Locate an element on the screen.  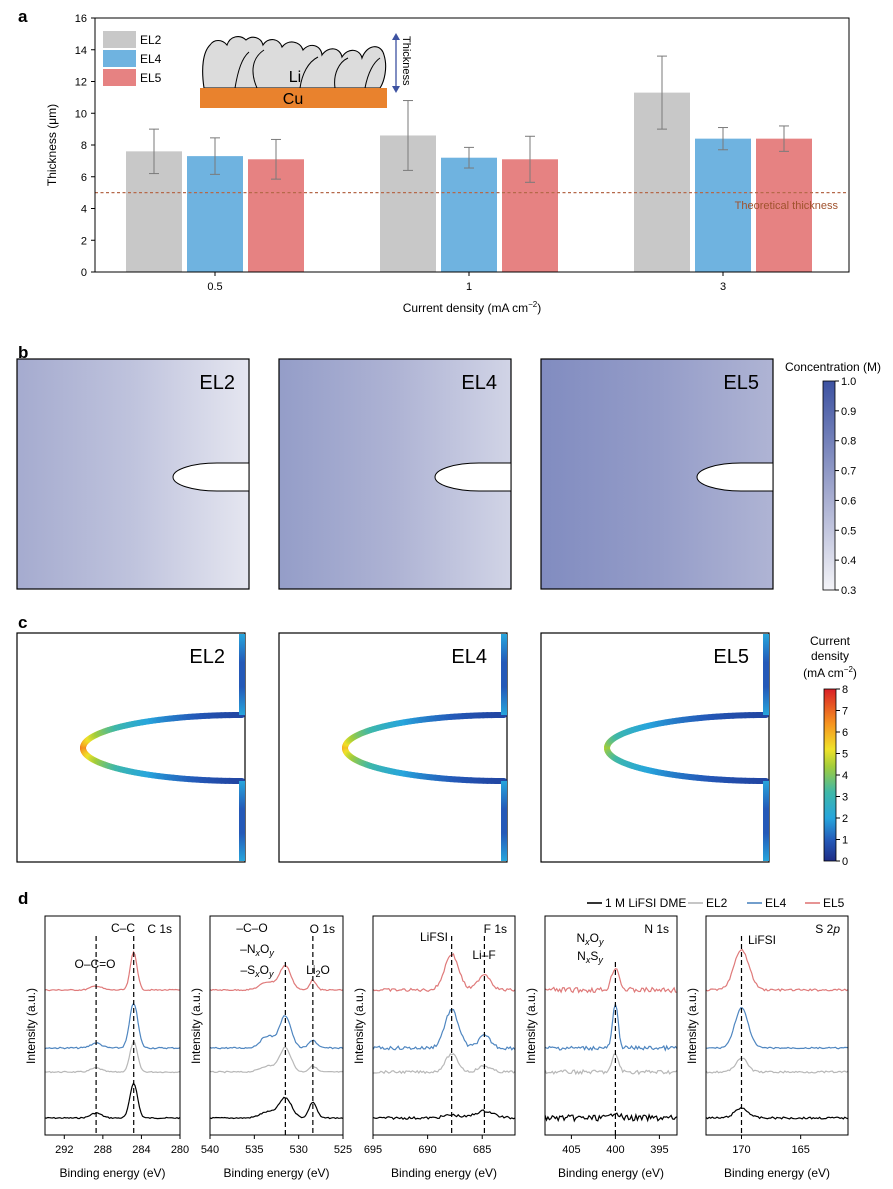
colorbar-tick-label: 0.3 is located at coordinates (848, 591).